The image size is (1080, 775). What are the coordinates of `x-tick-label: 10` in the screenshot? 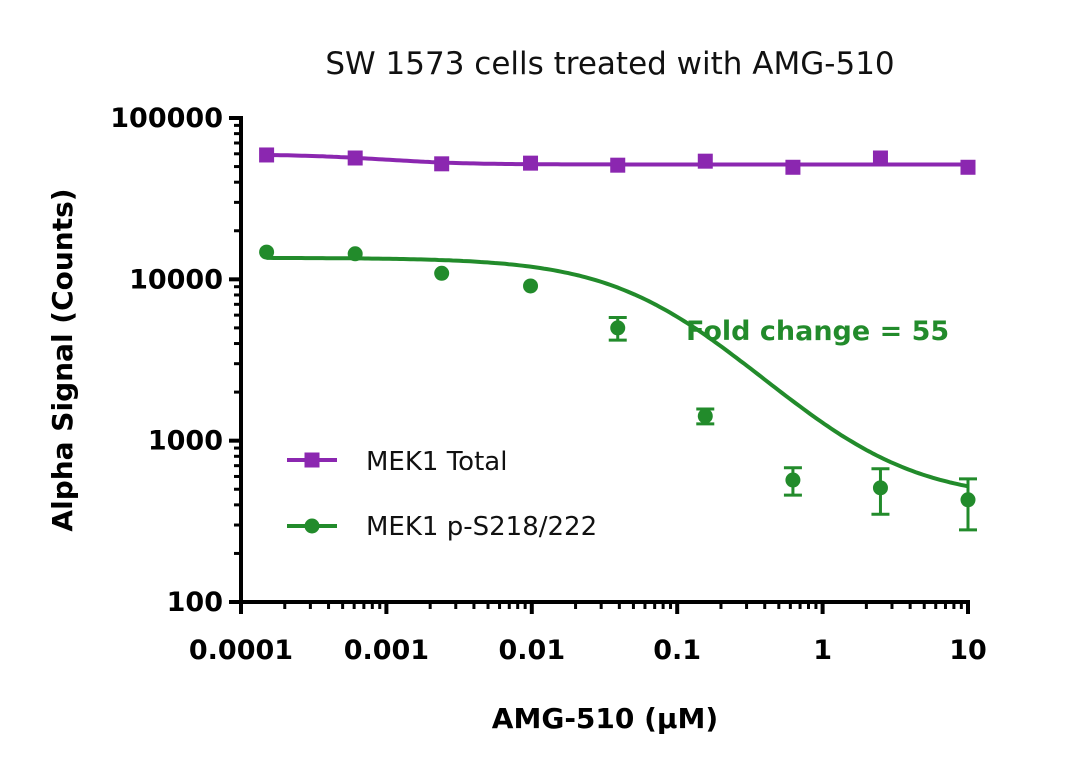 It's located at (968, 650).